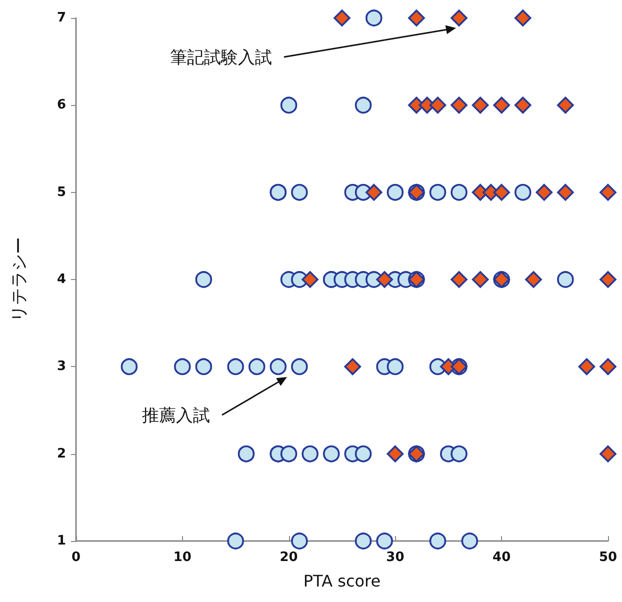  I want to click on y-tick-label: 6, so click(61, 105).